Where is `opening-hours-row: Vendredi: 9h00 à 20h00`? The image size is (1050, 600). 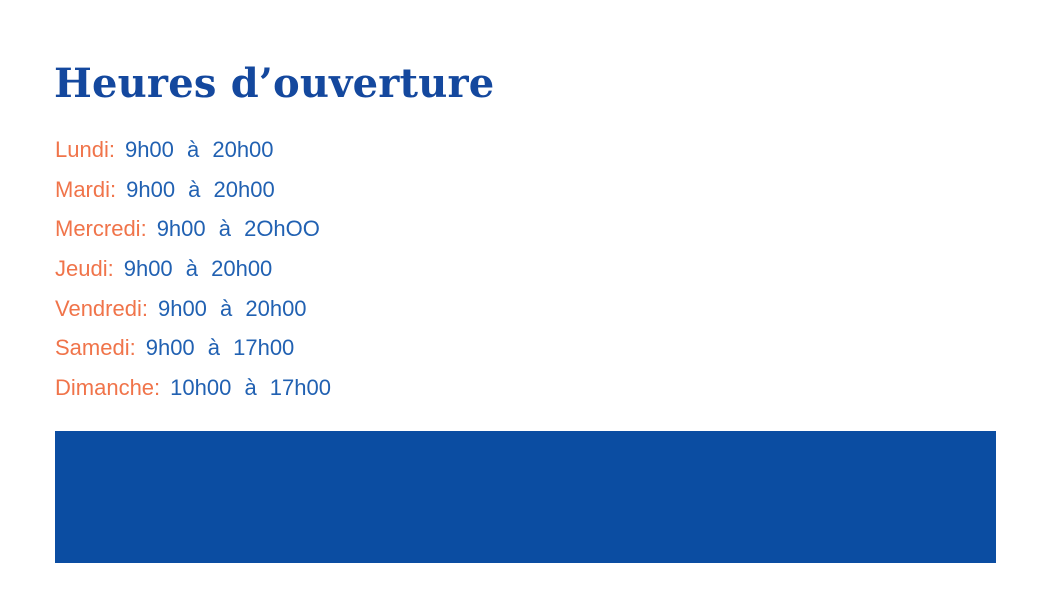
opening-hours-row: Vendredi: 9h00 à 20h00 is located at coordinates (193, 309).